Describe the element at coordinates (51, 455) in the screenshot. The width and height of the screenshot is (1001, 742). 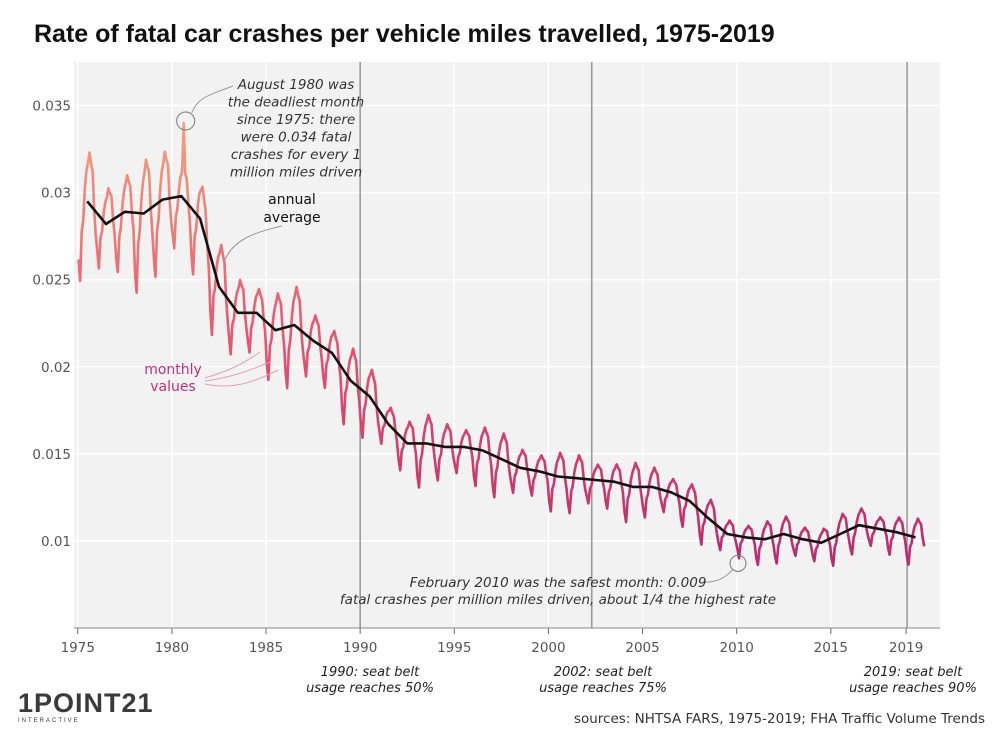
I see `y-tick-label: 0.015` at that location.